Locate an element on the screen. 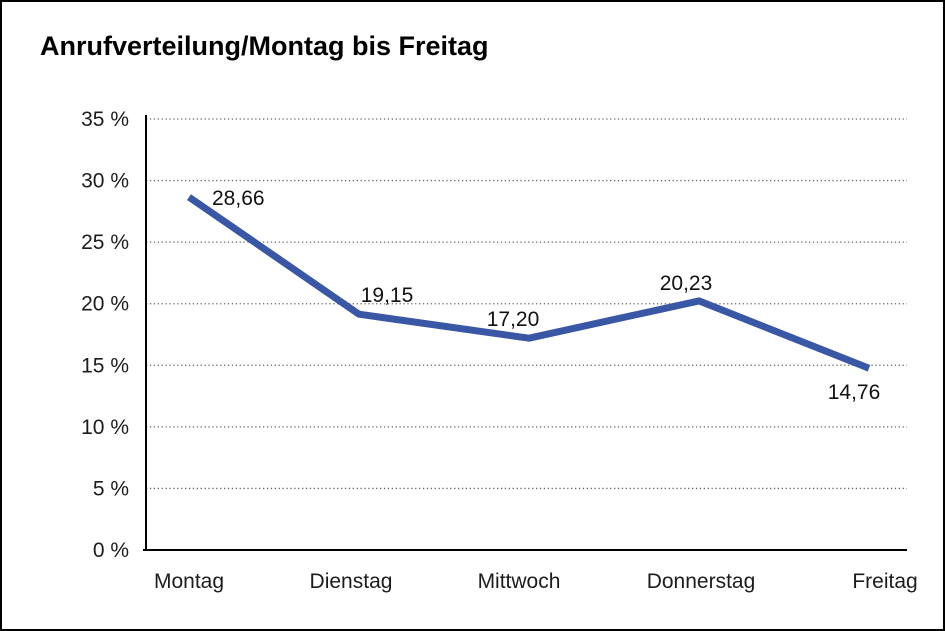  x-category-label: Dienstag is located at coordinates (351, 581).